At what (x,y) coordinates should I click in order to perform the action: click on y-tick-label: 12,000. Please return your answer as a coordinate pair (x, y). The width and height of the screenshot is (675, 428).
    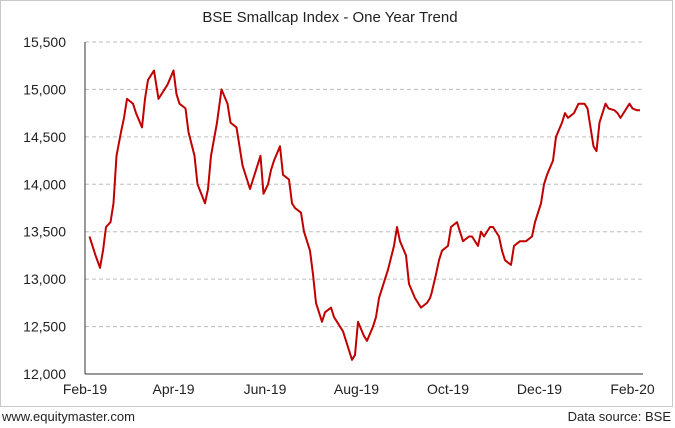
    Looking at the image, I should click on (44, 374).